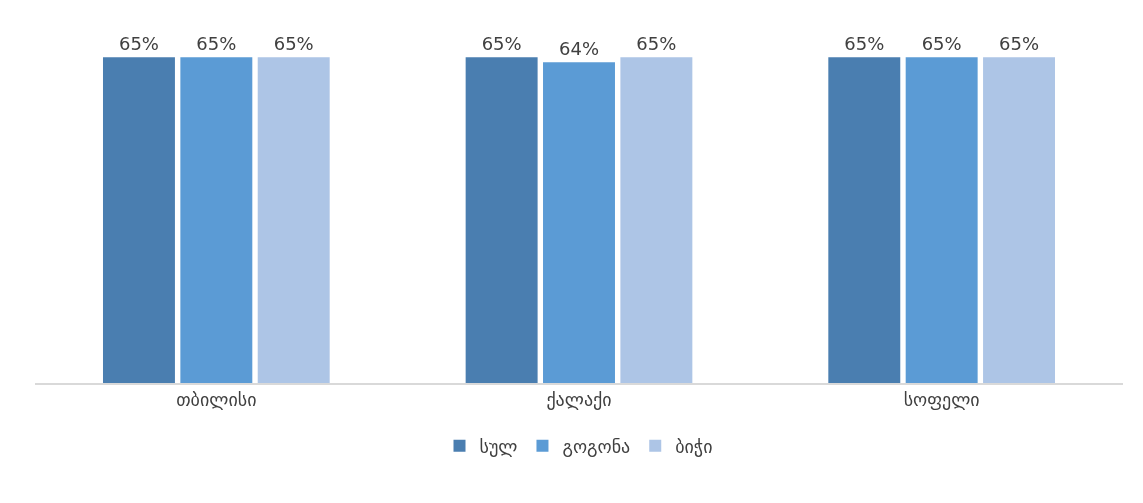 The image size is (1143, 503). What do you see at coordinates (216, 400) in the screenshot?
I see `x-tick-label: თბილისი` at bounding box center [216, 400].